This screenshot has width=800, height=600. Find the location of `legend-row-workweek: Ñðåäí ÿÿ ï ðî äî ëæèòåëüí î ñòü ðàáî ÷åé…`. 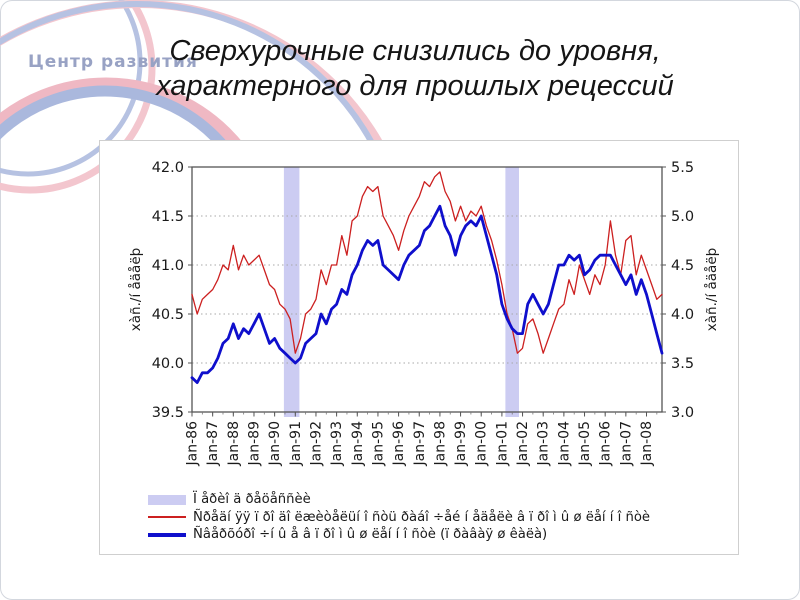

legend-row-workweek: Ñðåäí ÿÿ ï ðî äî ëæèòåëüí î ñòü ðàáî ÷åé… is located at coordinates (428, 518).